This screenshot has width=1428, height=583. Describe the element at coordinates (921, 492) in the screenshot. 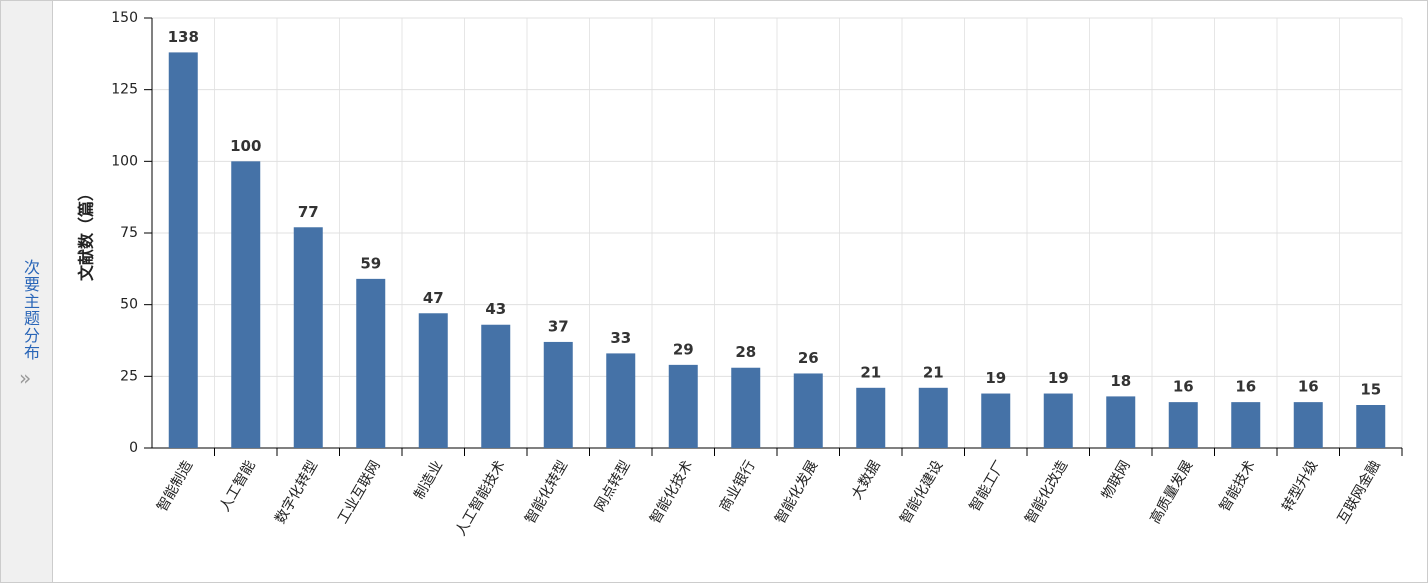

I see `x-tick-label: 智能化建设` at that location.